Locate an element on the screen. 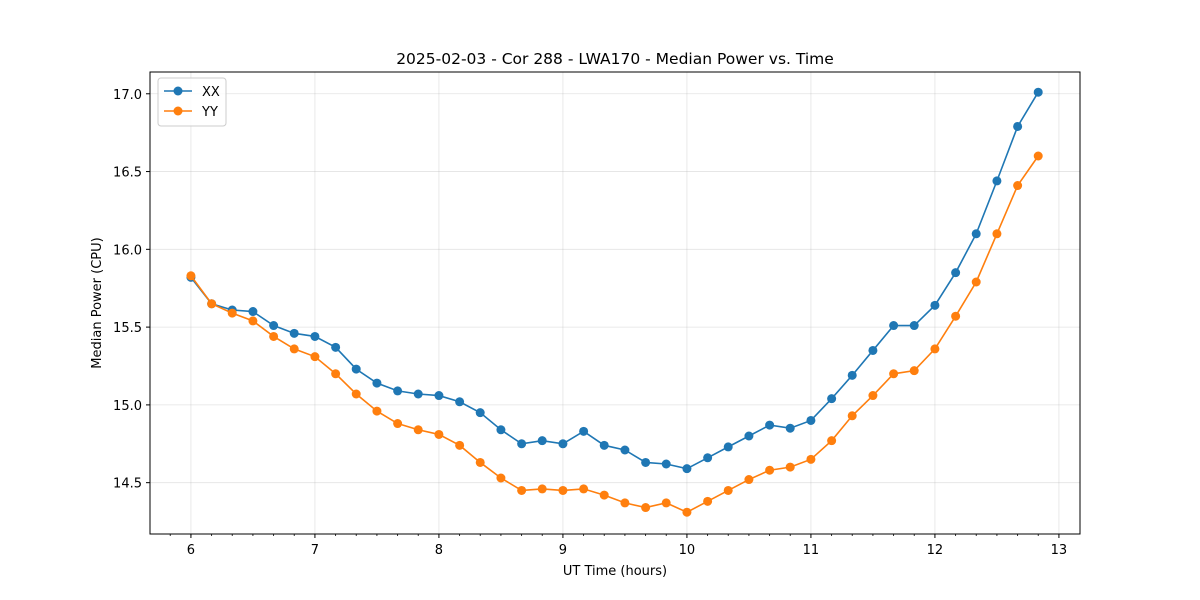  y-tick-label: 14.5 is located at coordinates (127, 484).